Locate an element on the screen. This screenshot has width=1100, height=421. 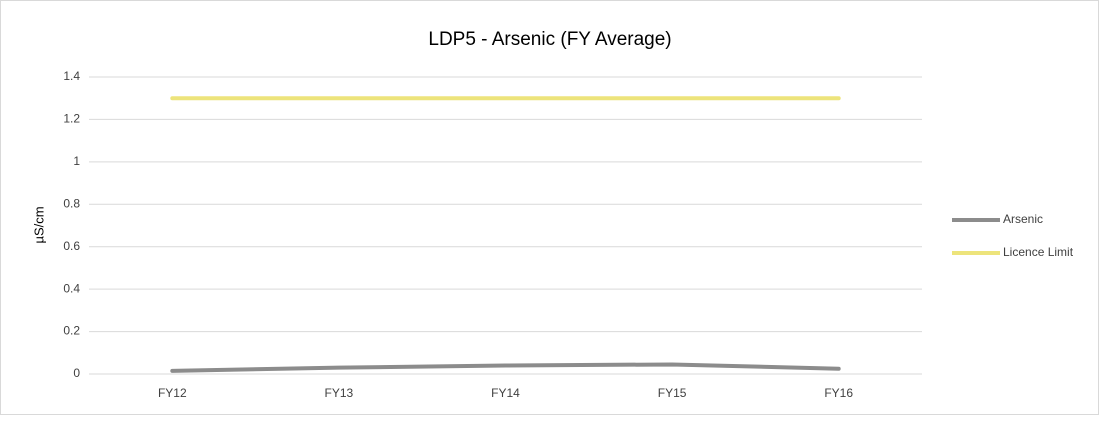
x-tick-label: FY15 is located at coordinates (672, 393).